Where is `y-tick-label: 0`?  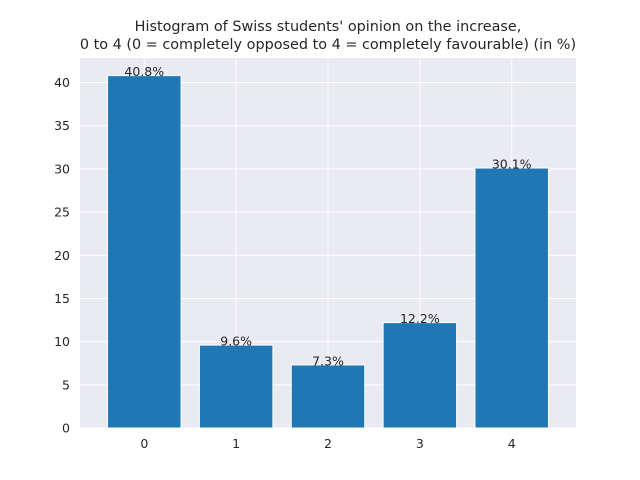
y-tick-label: 0 is located at coordinates (66, 428).